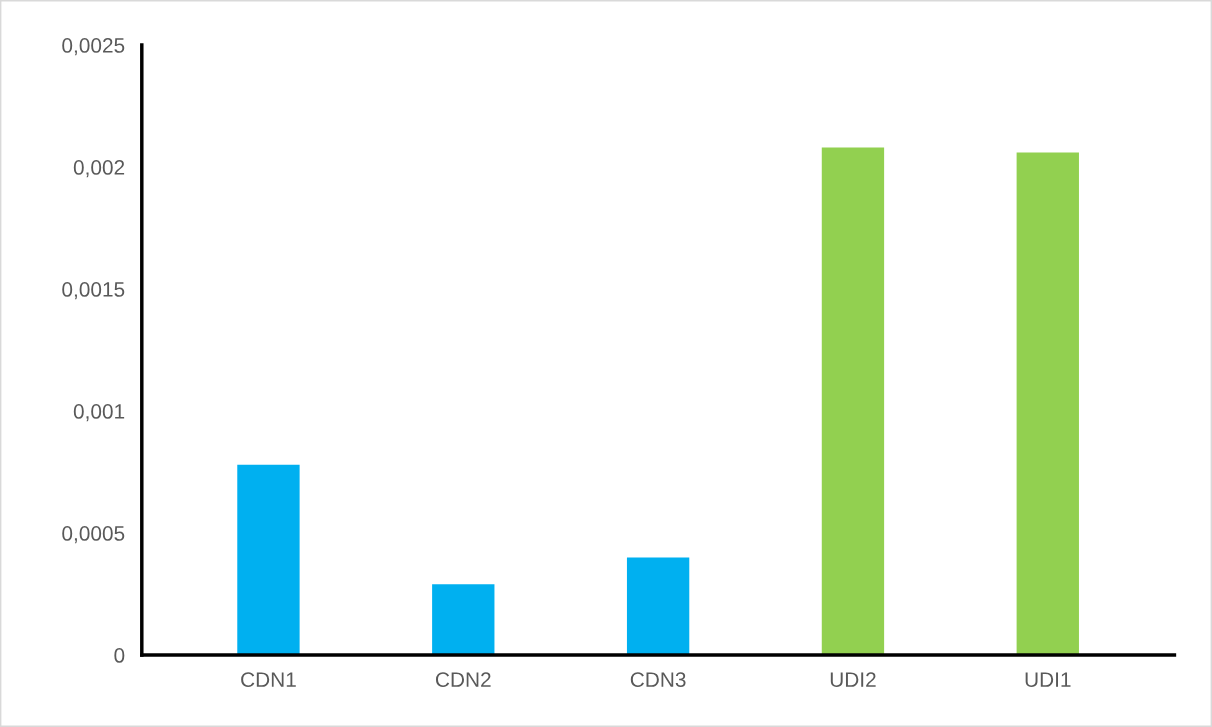 This screenshot has width=1212, height=727. What do you see at coordinates (268, 679) in the screenshot?
I see `x-tick-label: CDN1` at bounding box center [268, 679].